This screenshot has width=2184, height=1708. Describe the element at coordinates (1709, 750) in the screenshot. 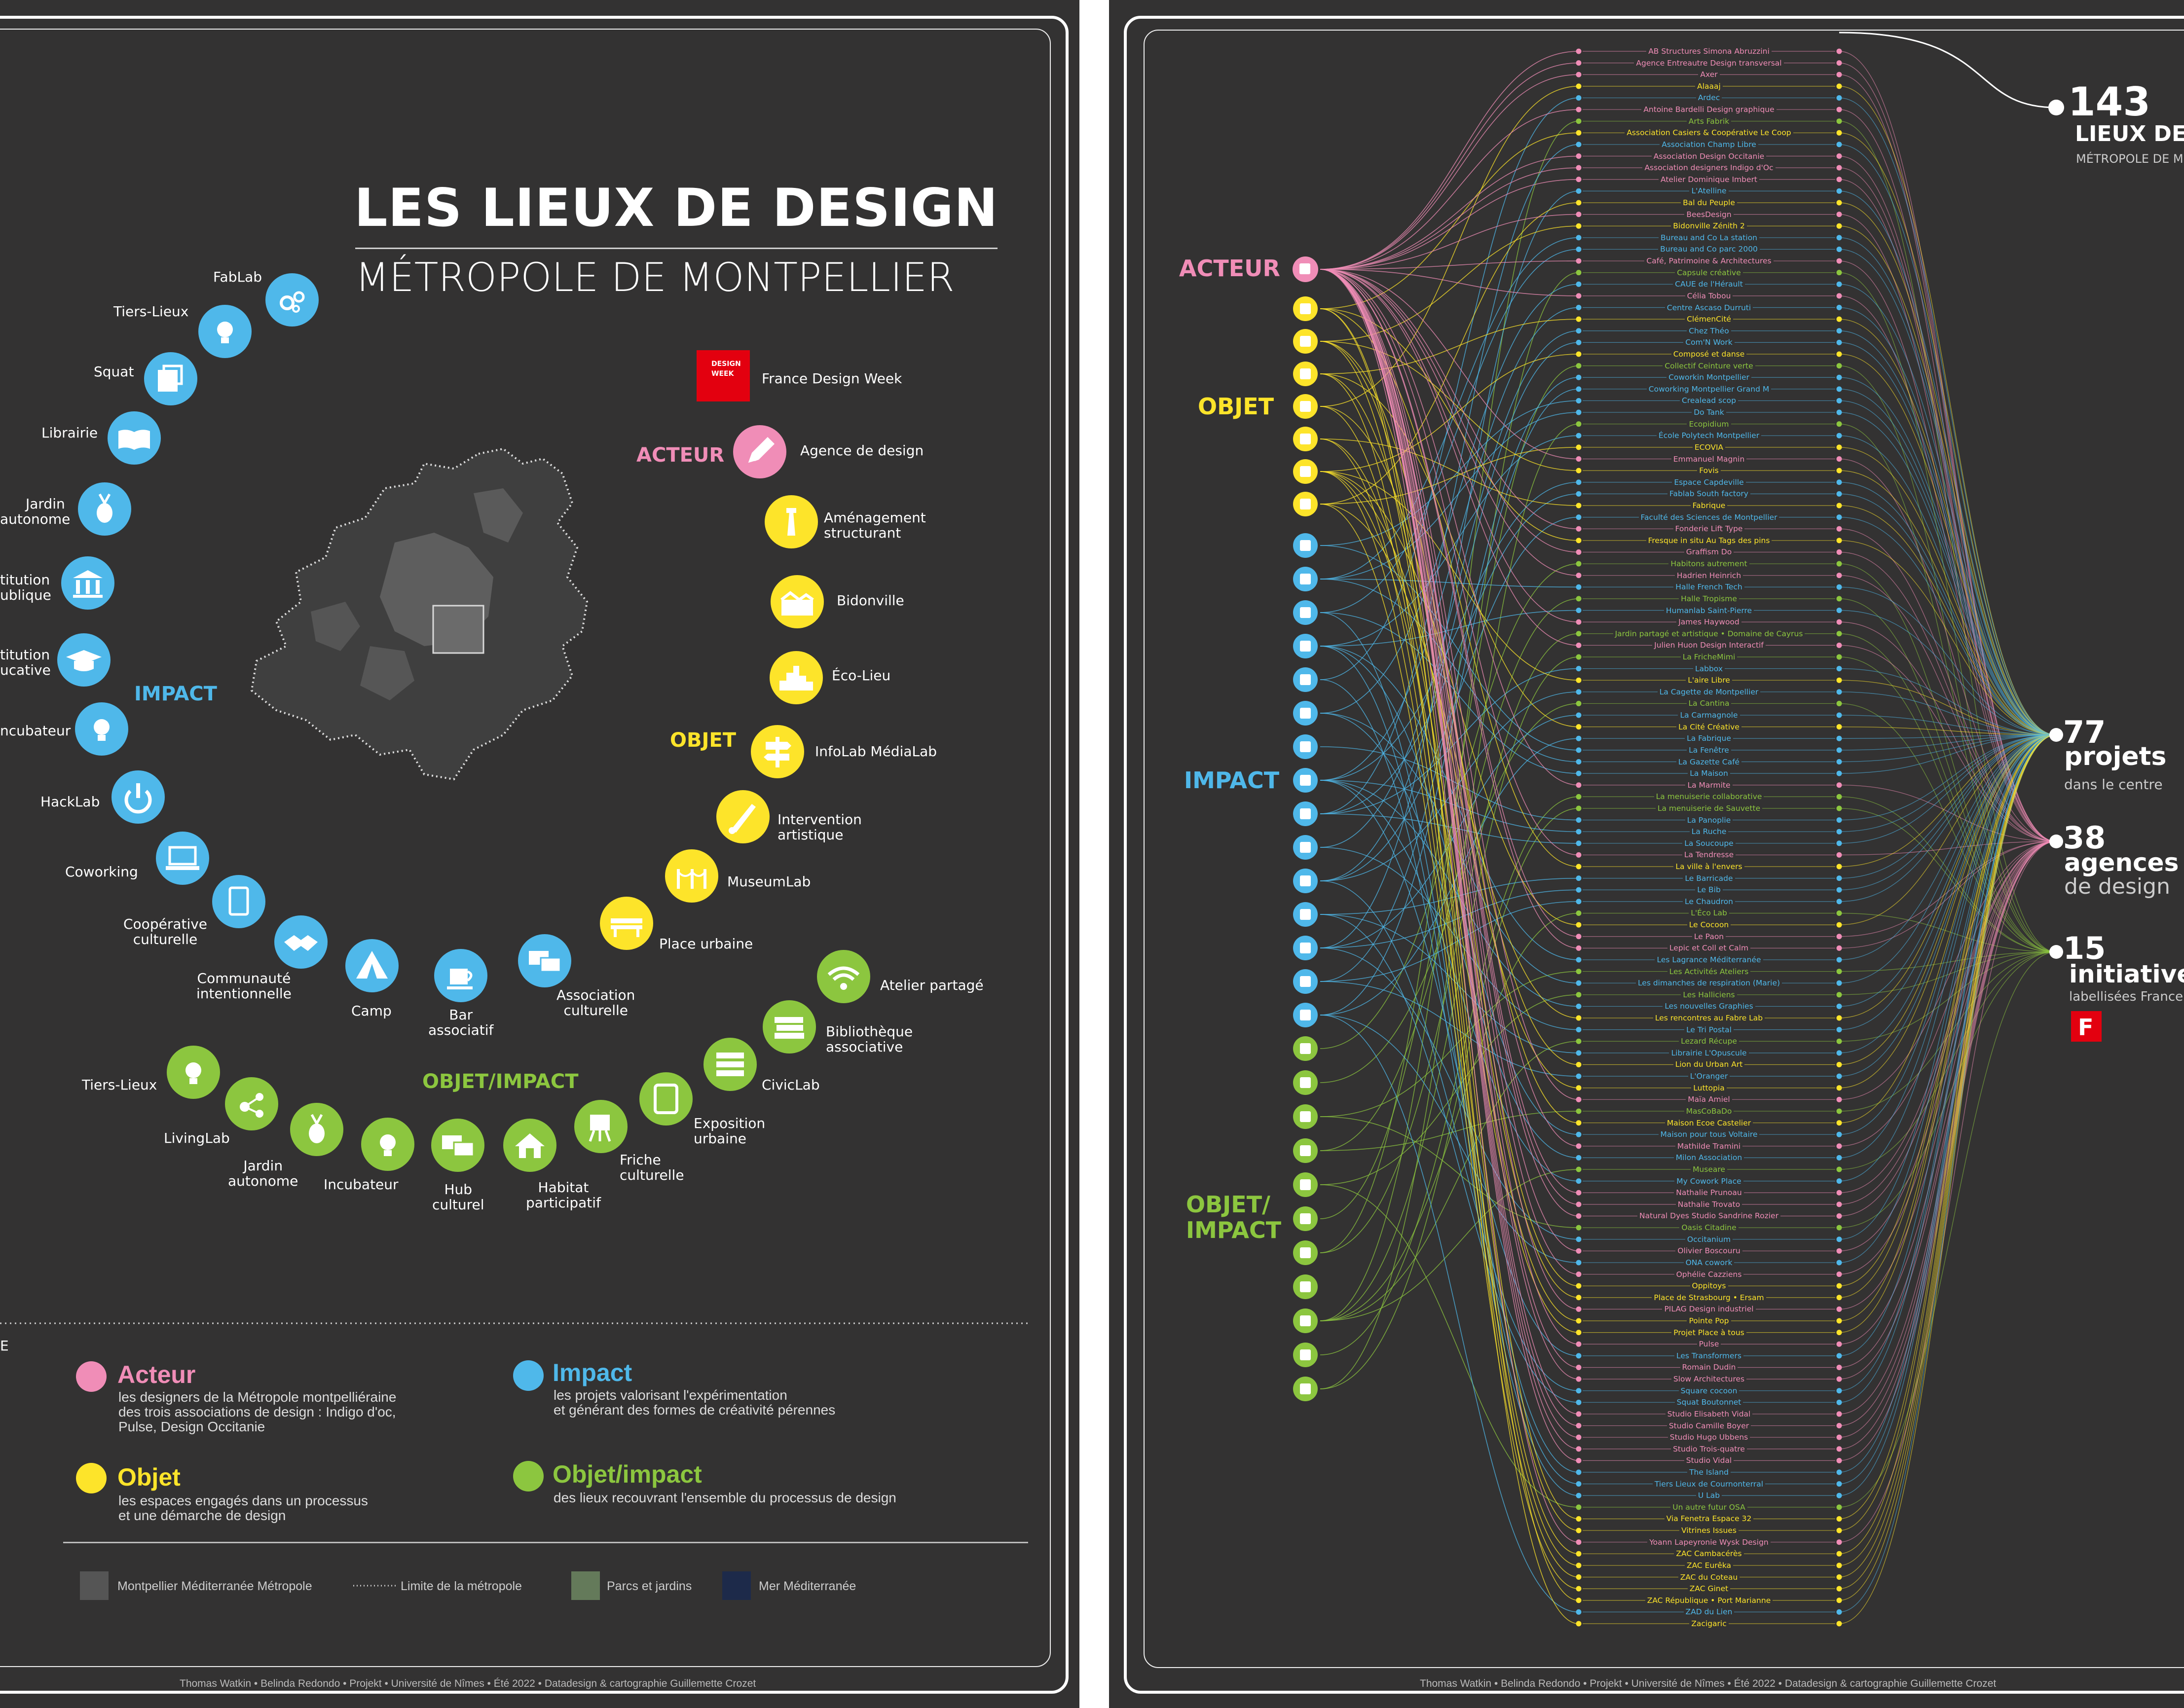

I see `place-name-text: La Fenêtre` at that location.